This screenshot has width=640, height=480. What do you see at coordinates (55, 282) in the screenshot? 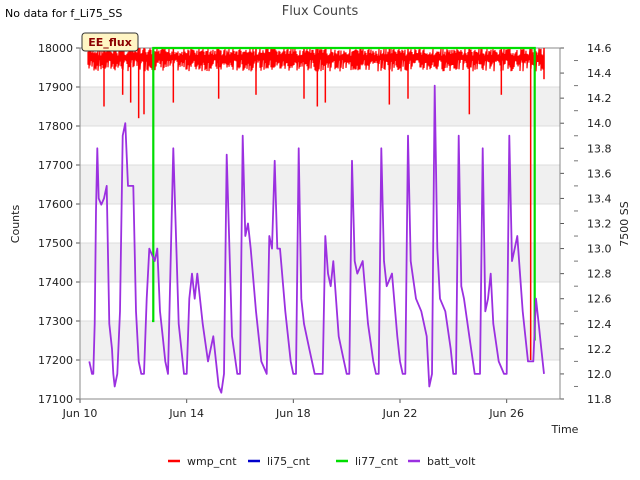
I see `y-tick-label: 17400` at bounding box center [55, 282].